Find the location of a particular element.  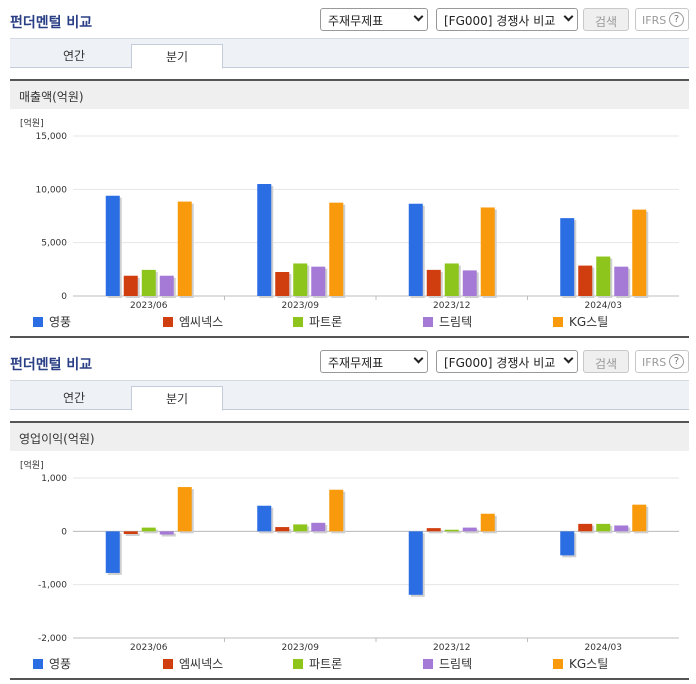

y-tick-label: 1,000 is located at coordinates (54, 479).